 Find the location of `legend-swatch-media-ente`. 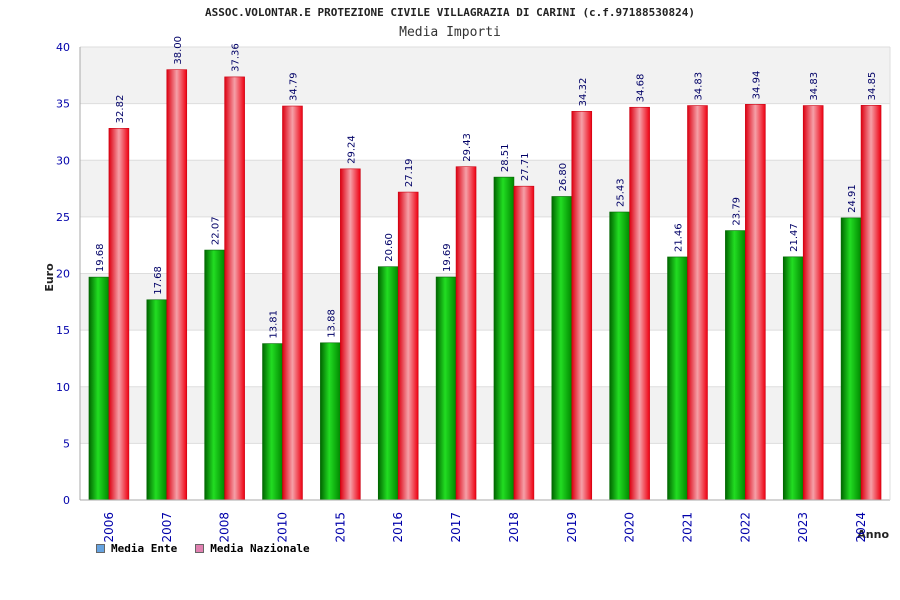

legend-swatch-media-ente is located at coordinates (100, 548).